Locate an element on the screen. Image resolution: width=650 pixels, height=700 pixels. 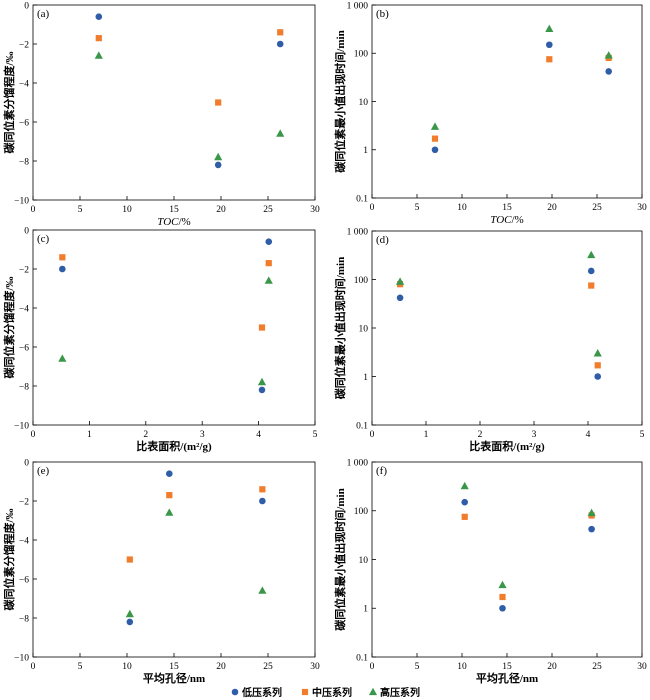
legend-label: 中压系列 is located at coordinates (332, 692).